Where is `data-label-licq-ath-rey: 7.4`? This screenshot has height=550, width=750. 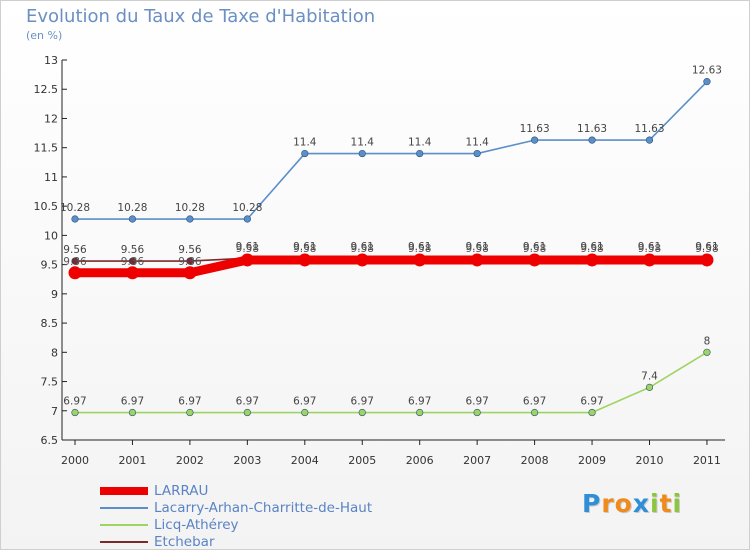 data-label-licq-ath-rey: 7.4 is located at coordinates (649, 376).